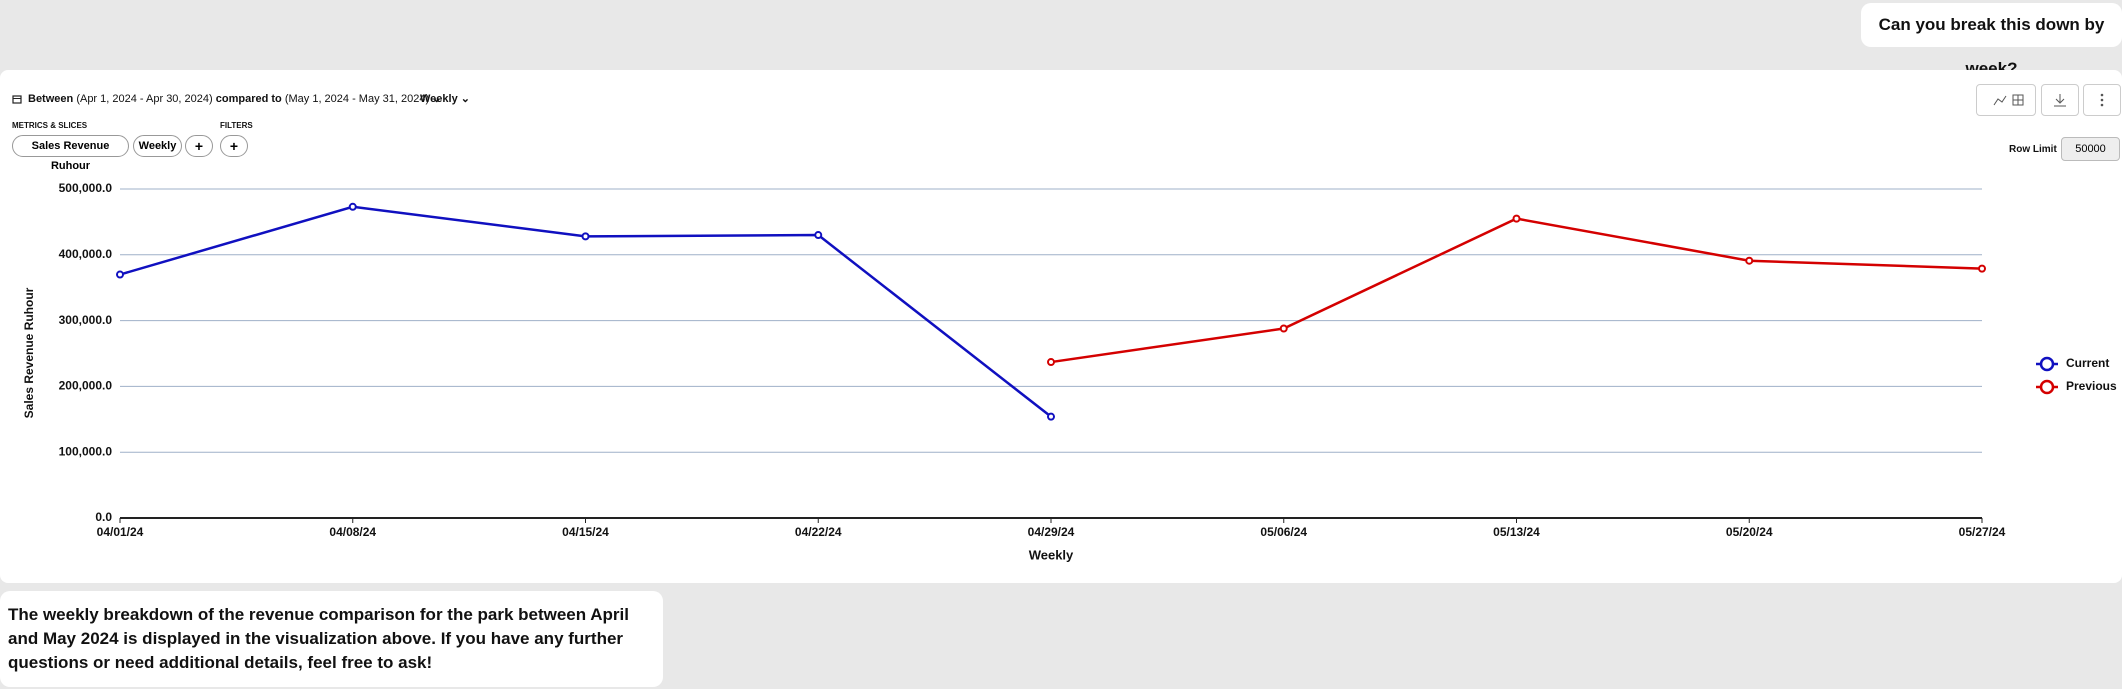 The width and height of the screenshot is (2122, 689). I want to click on y-tick-label: 300,000.0, so click(86, 320).